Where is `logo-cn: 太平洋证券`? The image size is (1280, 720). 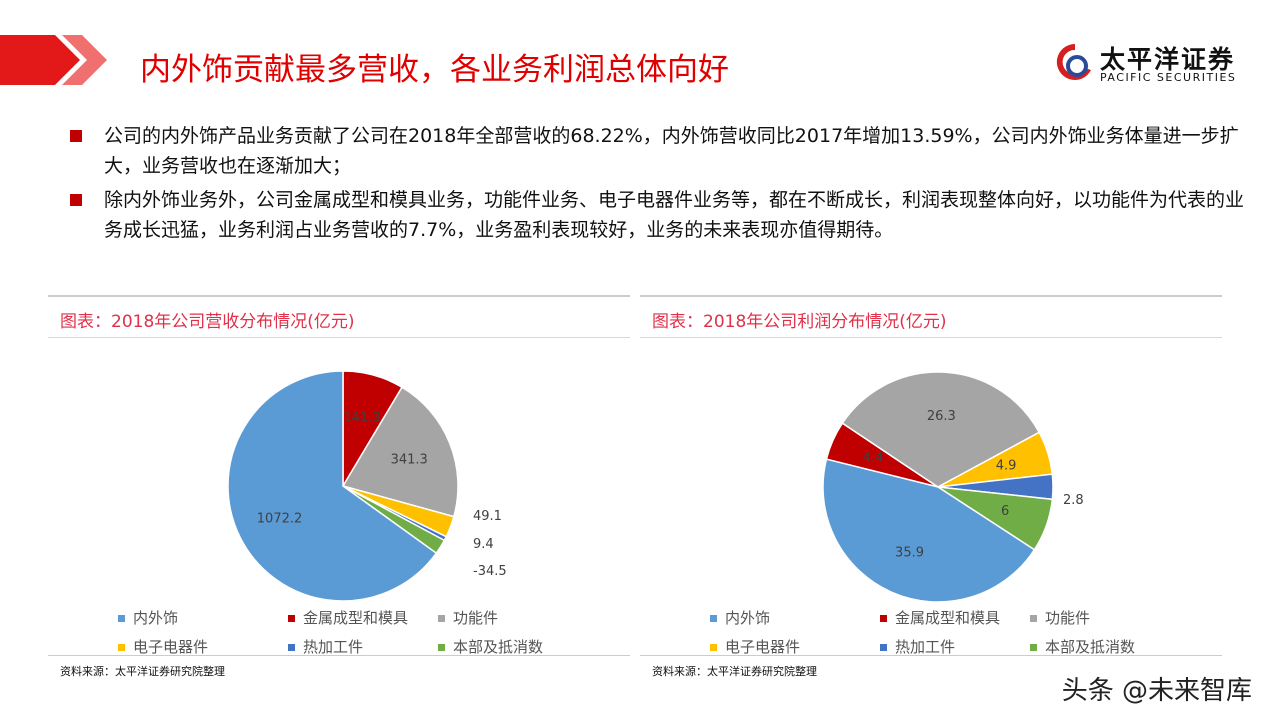
logo-cn: 太平洋证券 is located at coordinates (1168, 59).